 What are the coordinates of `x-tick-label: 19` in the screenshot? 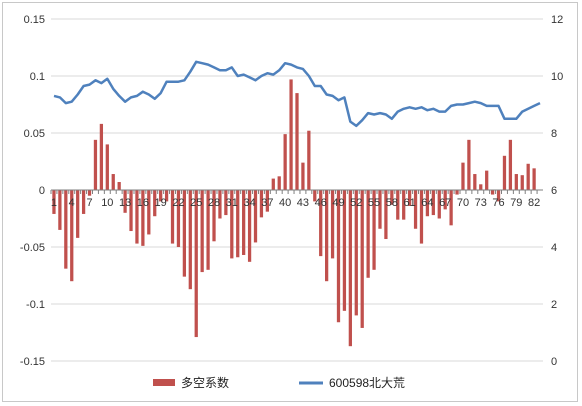 It's located at (161, 203).